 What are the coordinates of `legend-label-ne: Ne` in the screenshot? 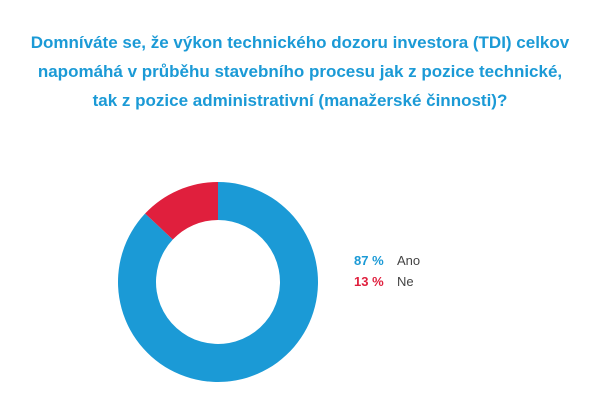 It's located at (405, 281).